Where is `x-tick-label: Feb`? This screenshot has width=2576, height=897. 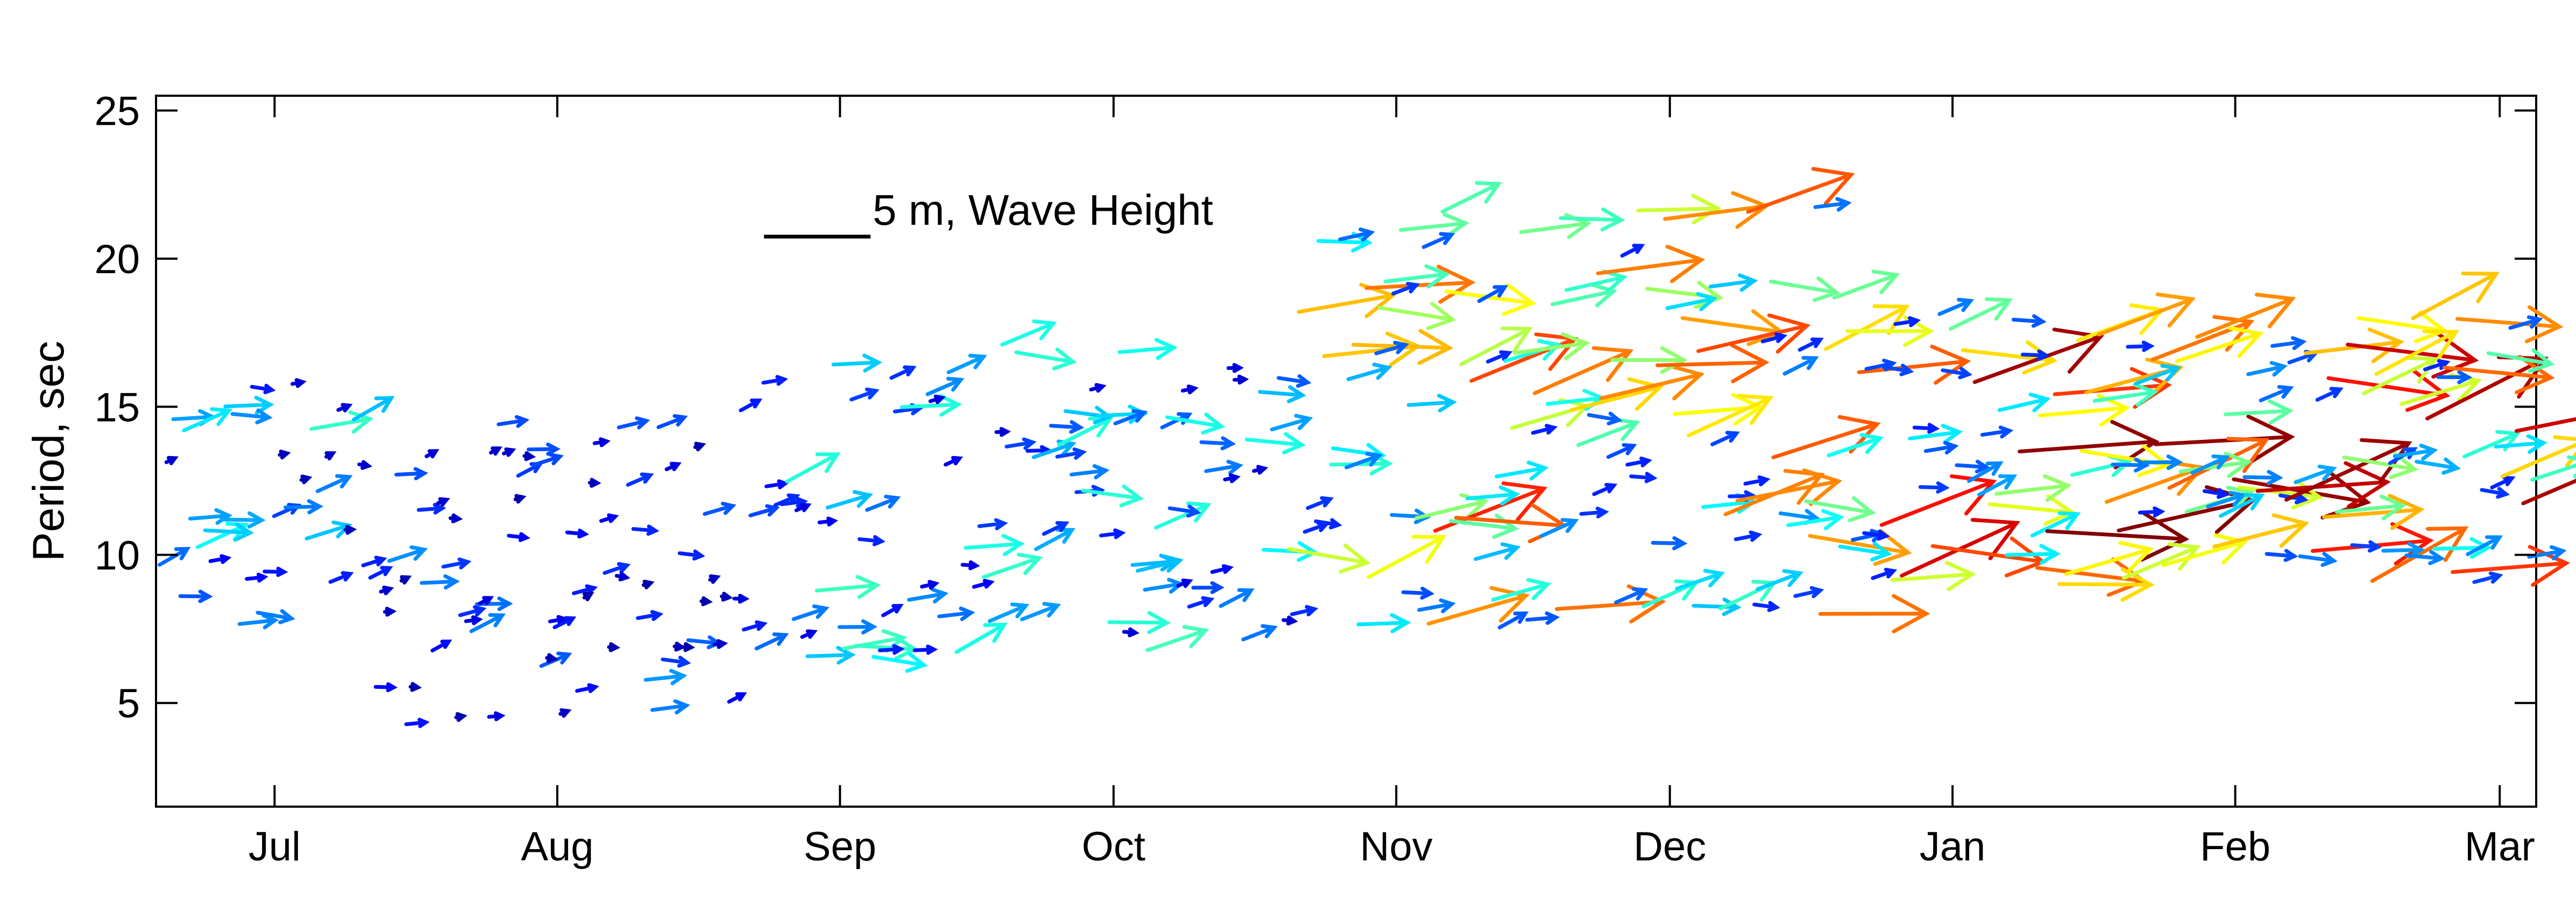 x-tick-label: Feb is located at coordinates (2235, 847).